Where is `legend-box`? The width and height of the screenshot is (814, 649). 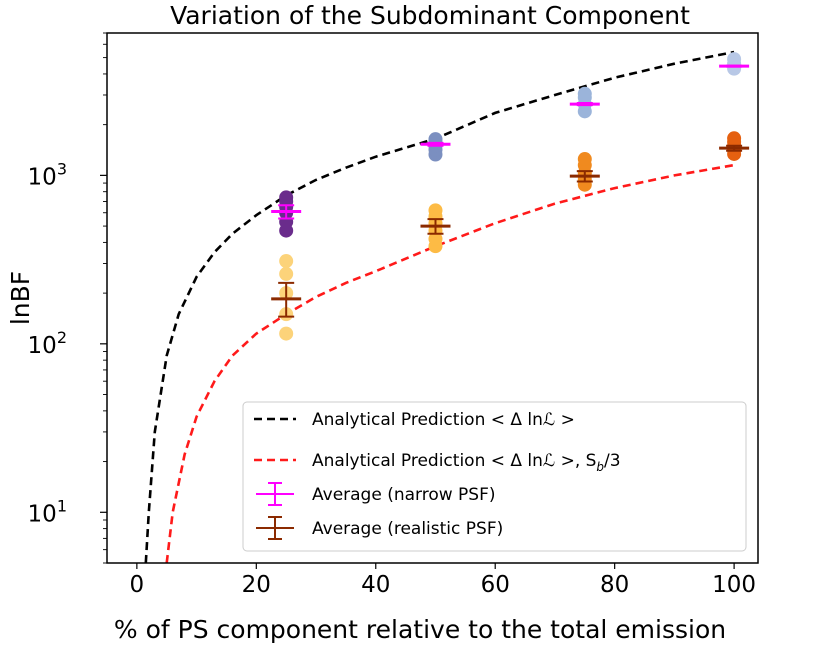
legend-box is located at coordinates (494, 476).